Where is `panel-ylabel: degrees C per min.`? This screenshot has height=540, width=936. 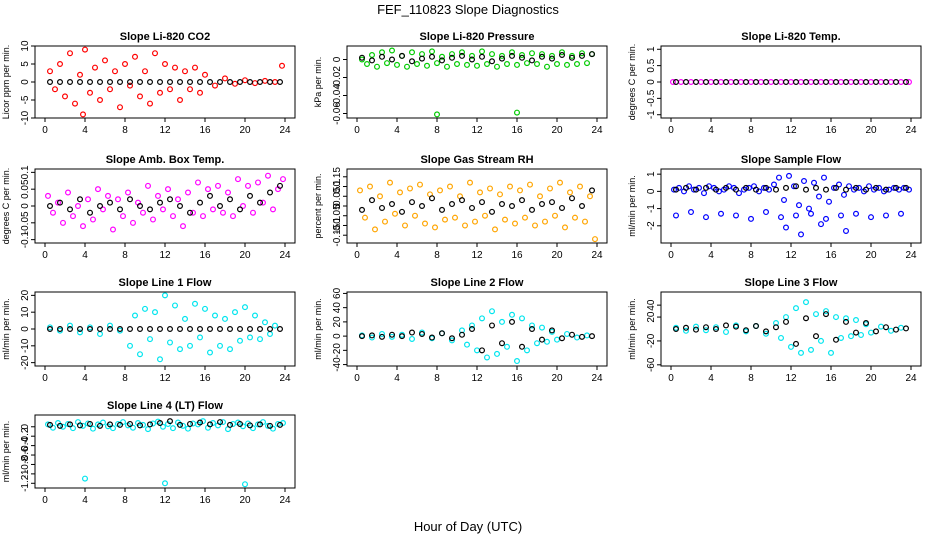 panel-ylabel: degrees C per min. is located at coordinates (632, 82).